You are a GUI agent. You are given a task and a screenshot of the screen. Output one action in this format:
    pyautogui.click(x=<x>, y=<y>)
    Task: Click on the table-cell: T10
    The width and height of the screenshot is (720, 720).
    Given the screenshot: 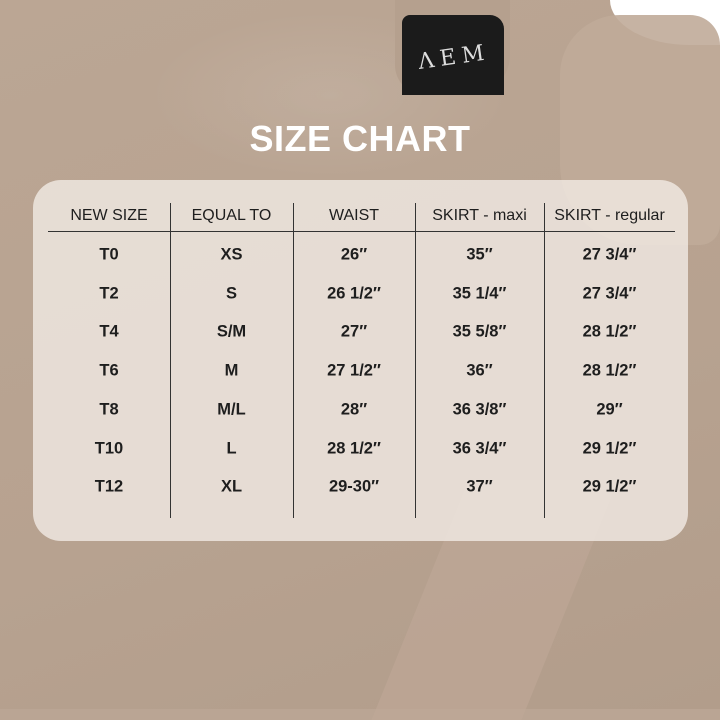 What is the action you would take?
    pyautogui.click(x=109, y=448)
    